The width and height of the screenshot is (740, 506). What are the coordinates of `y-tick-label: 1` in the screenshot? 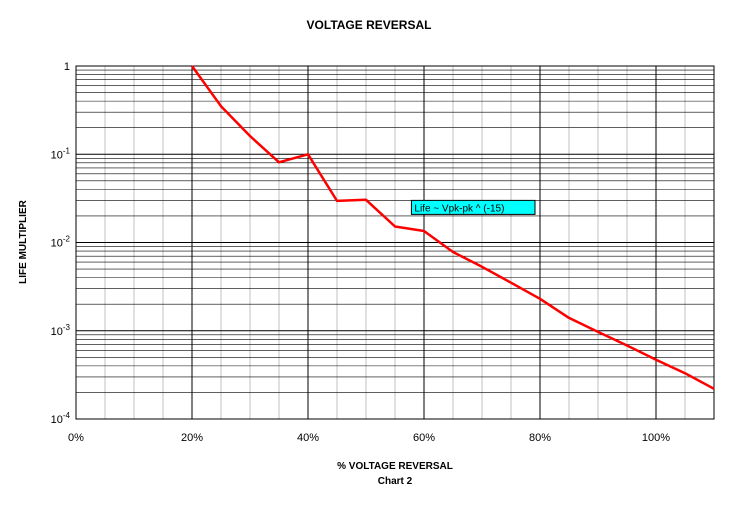 It's located at (67, 67).